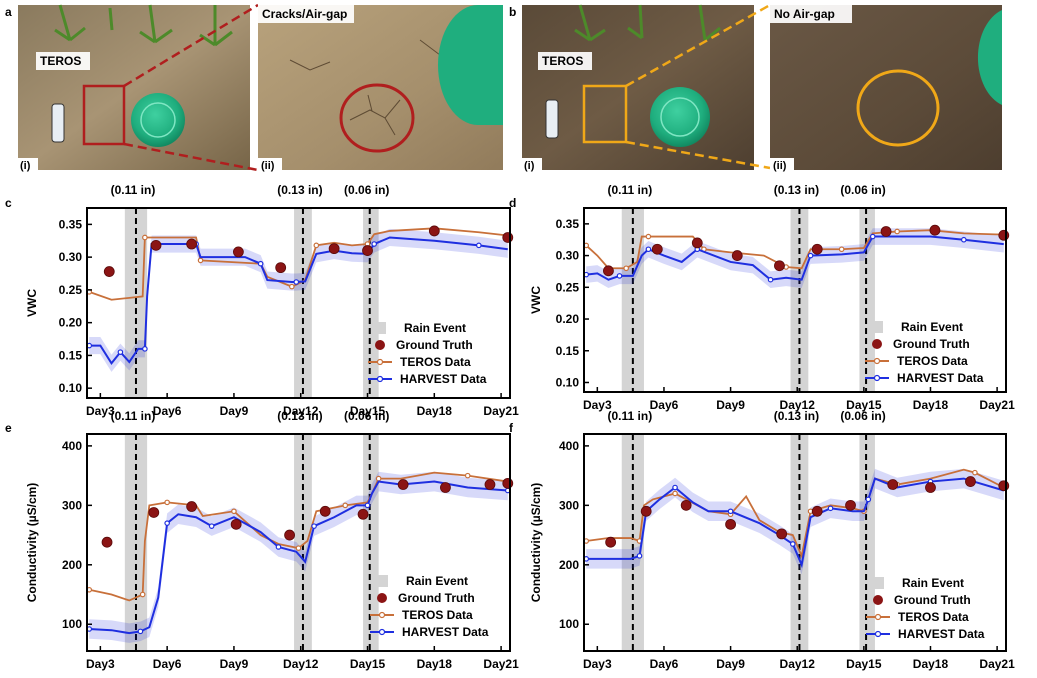 This screenshot has height=678, width=1037. Describe the element at coordinates (25, 166) in the screenshot. I see `sub-label-a-i: (i)` at that location.